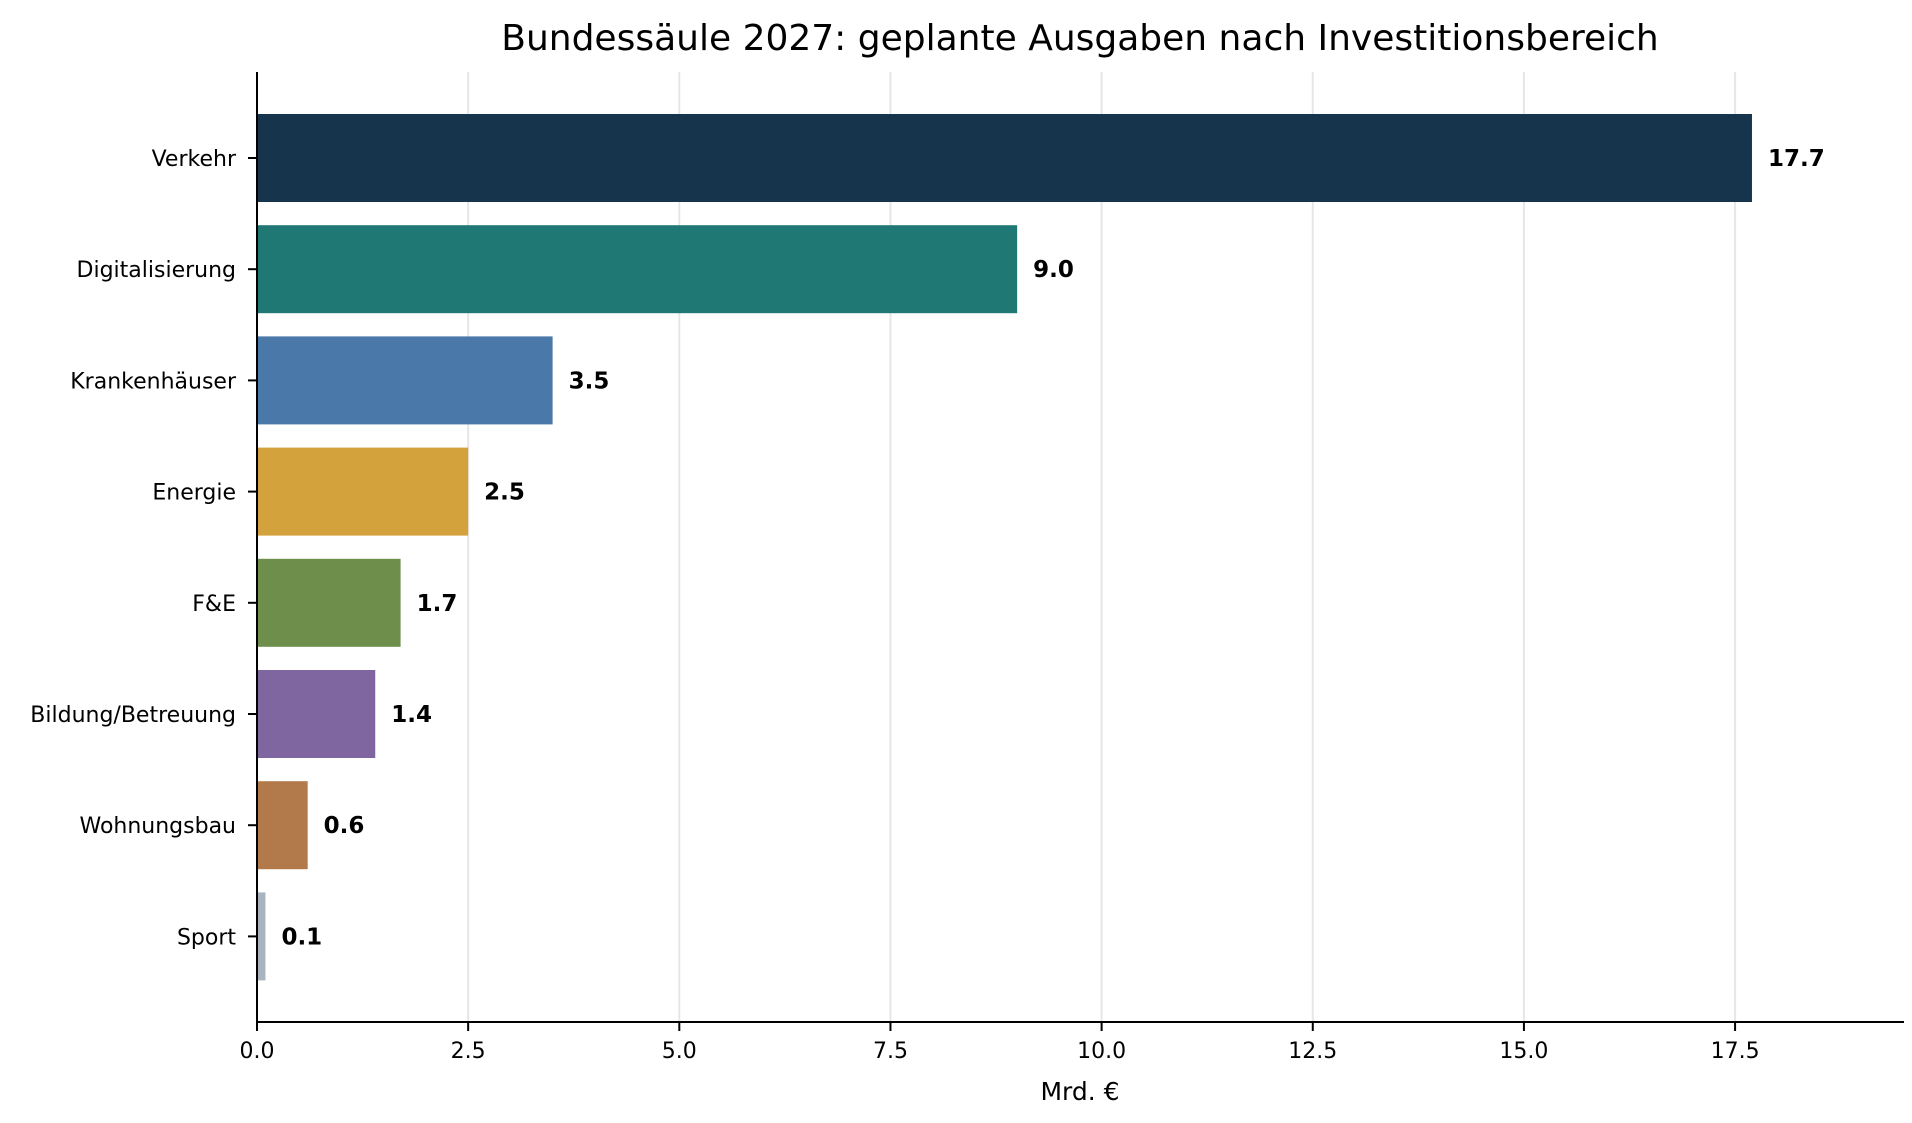  I want to click on value-label-digitalisierung: 9.0, so click(1053, 270).